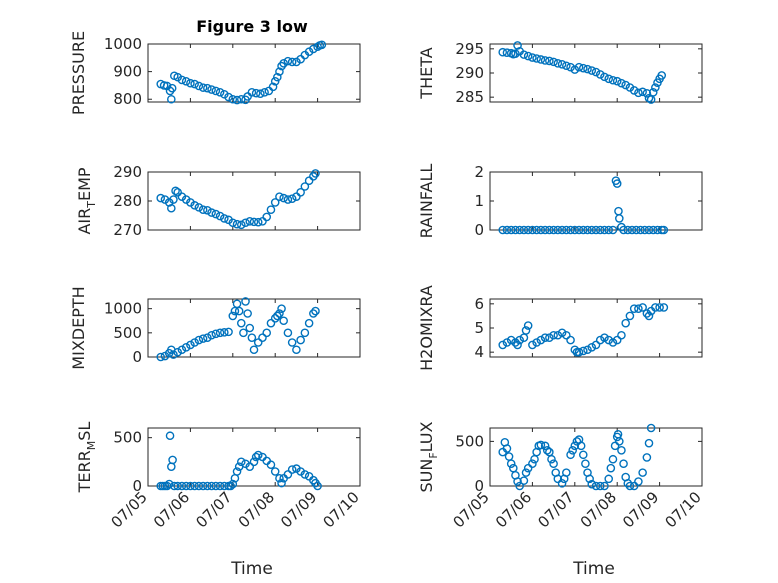  Describe the element at coordinates (254, 73) in the screenshot. I see `axes-box-pressure` at that location.